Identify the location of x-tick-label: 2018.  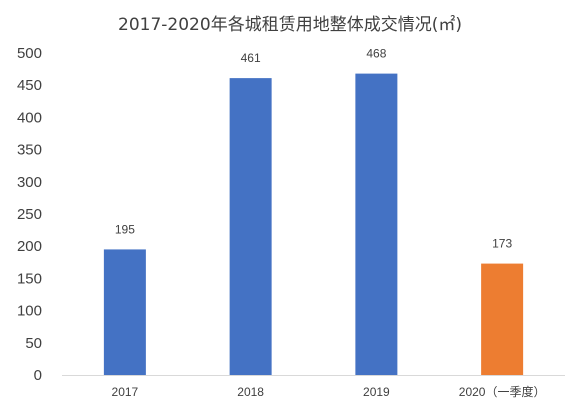
(250, 392).